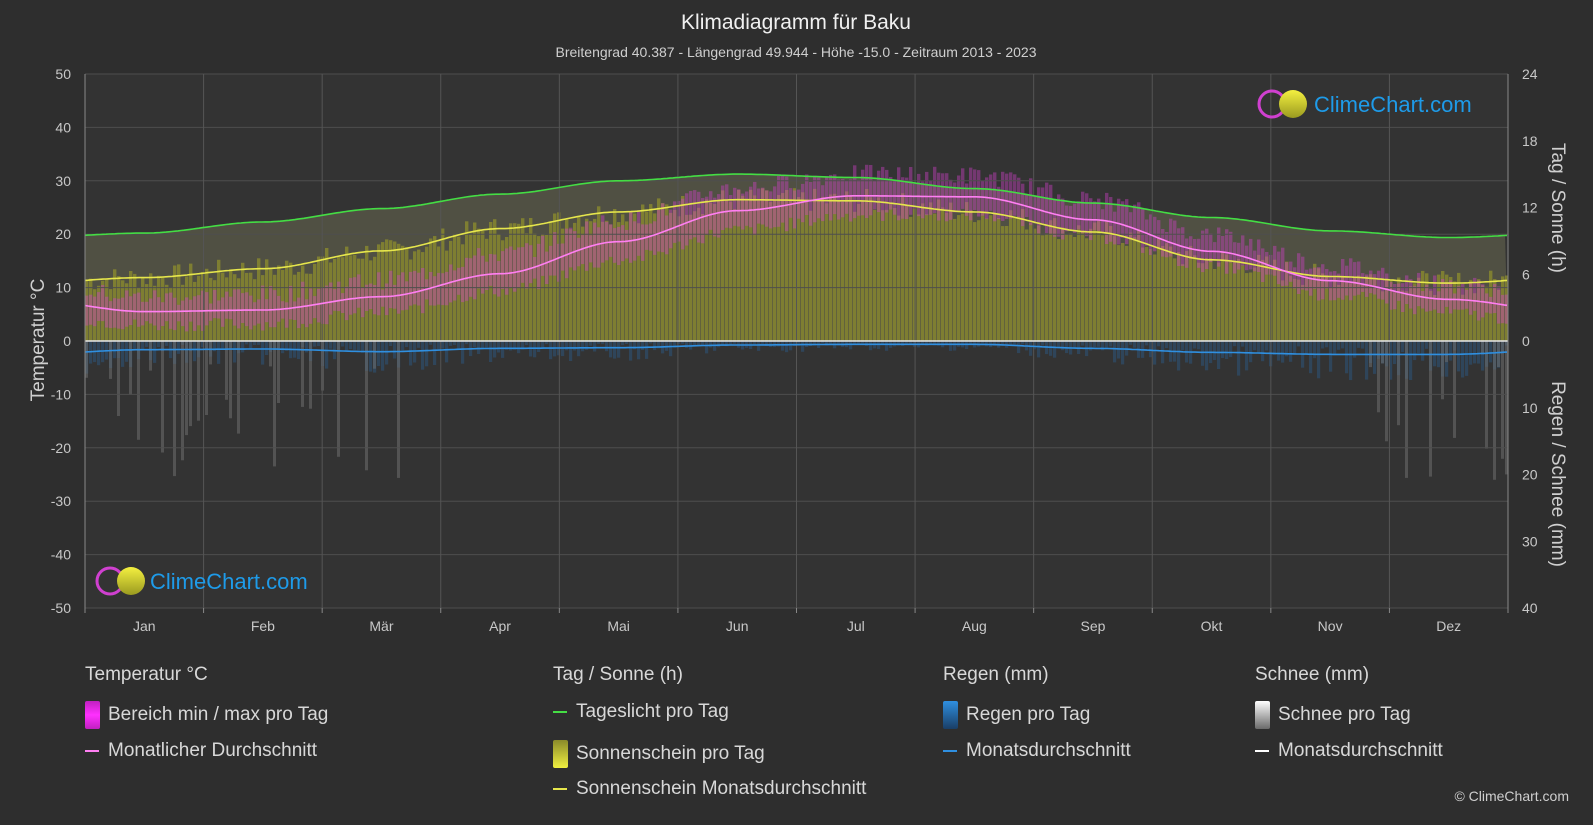  What do you see at coordinates (1530, 541) in the screenshot?
I see `y-right-bottom-tick-label: 30` at bounding box center [1530, 541].